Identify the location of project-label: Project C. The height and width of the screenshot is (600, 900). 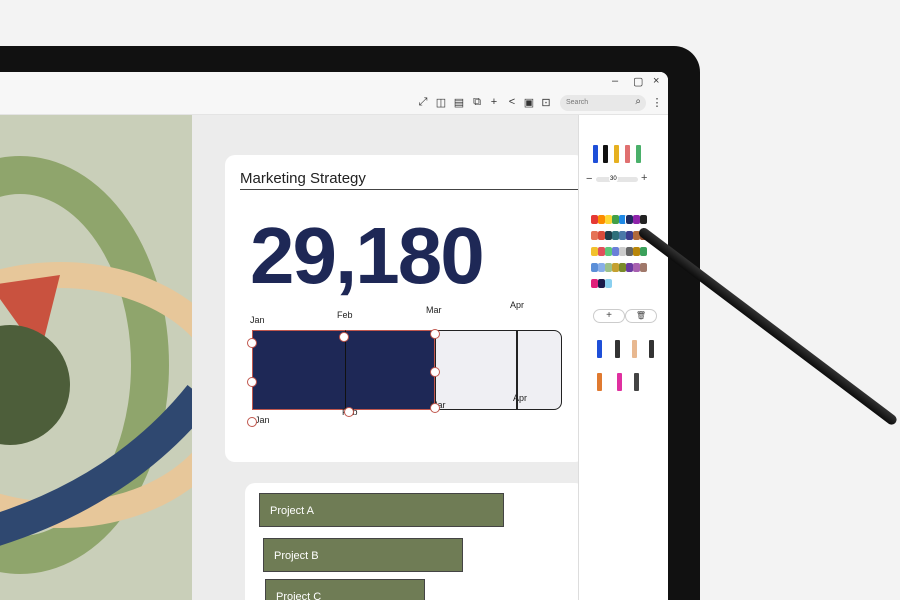
(299, 595).